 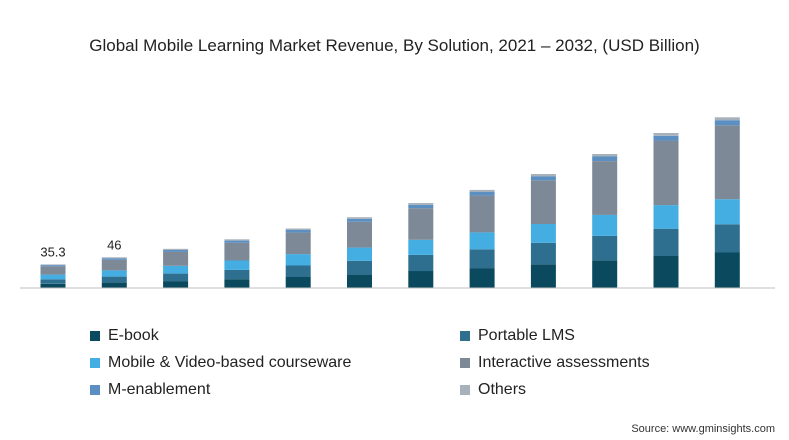 I want to click on data-labels: 35.3 46, so click(x=80, y=248).